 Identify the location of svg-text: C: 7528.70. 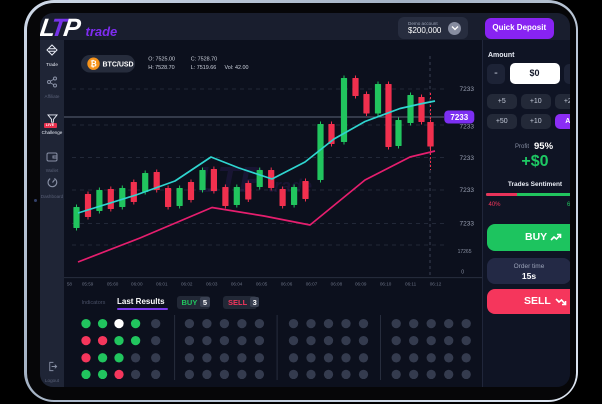
(204, 59).